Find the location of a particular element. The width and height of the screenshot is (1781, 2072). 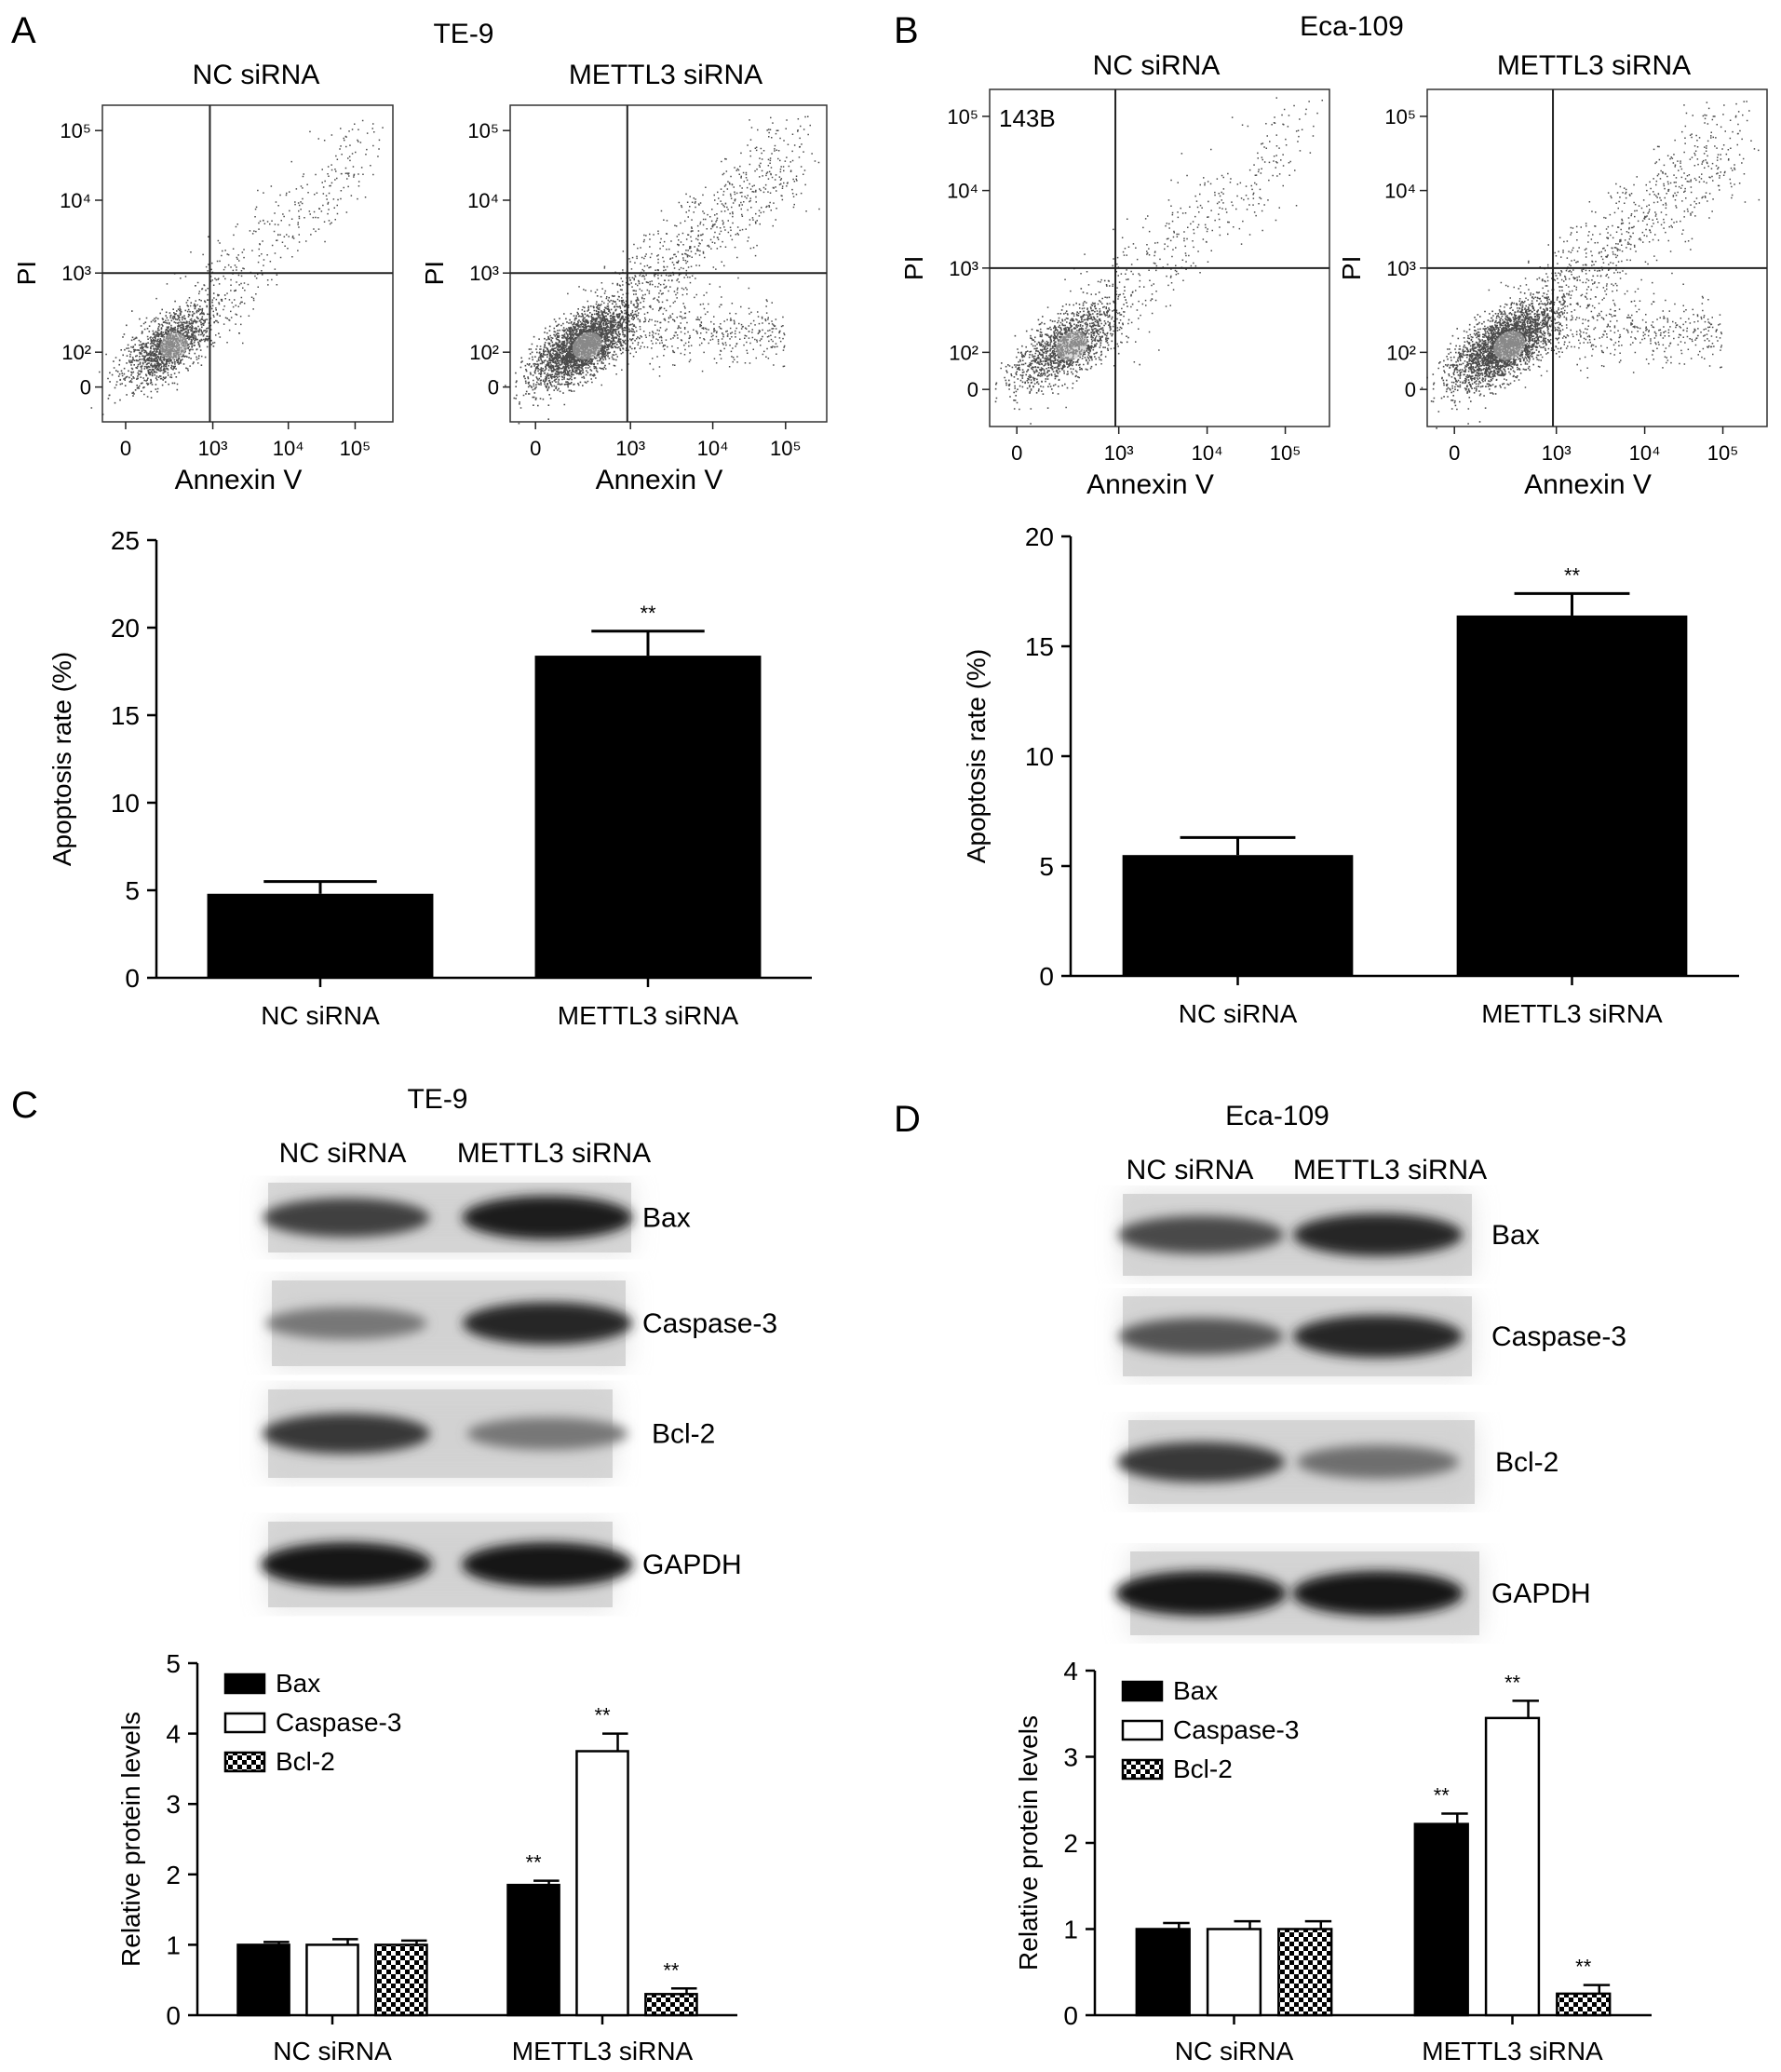

b-right-scatter-cloud is located at coordinates (1586, 265).